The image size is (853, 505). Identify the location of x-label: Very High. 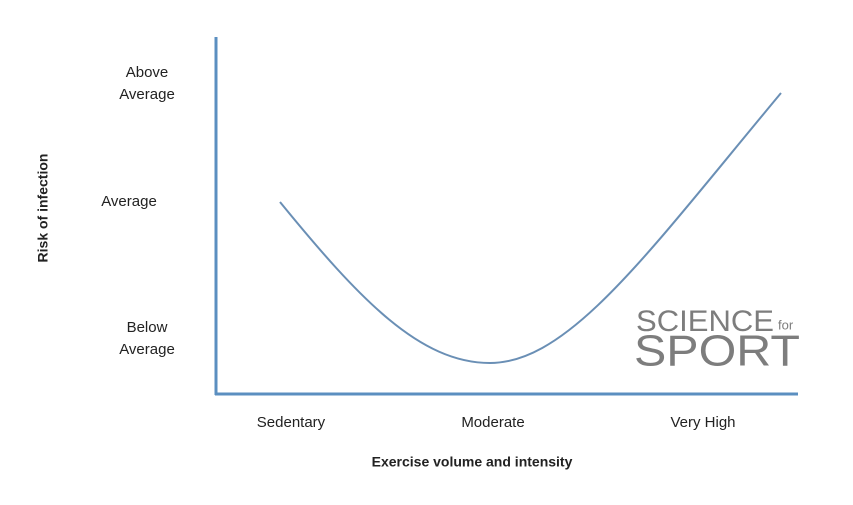
(702, 422).